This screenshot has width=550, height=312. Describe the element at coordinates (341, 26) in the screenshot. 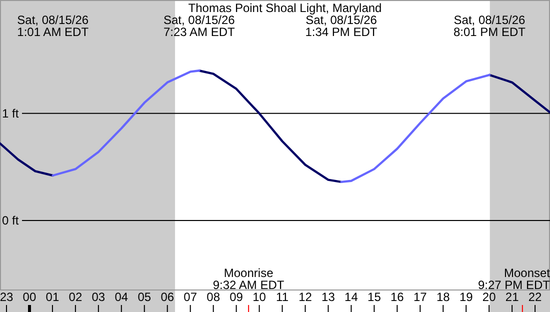

I see `annotation: Sat, 08/15/26 1:34 PM EDT` at that location.